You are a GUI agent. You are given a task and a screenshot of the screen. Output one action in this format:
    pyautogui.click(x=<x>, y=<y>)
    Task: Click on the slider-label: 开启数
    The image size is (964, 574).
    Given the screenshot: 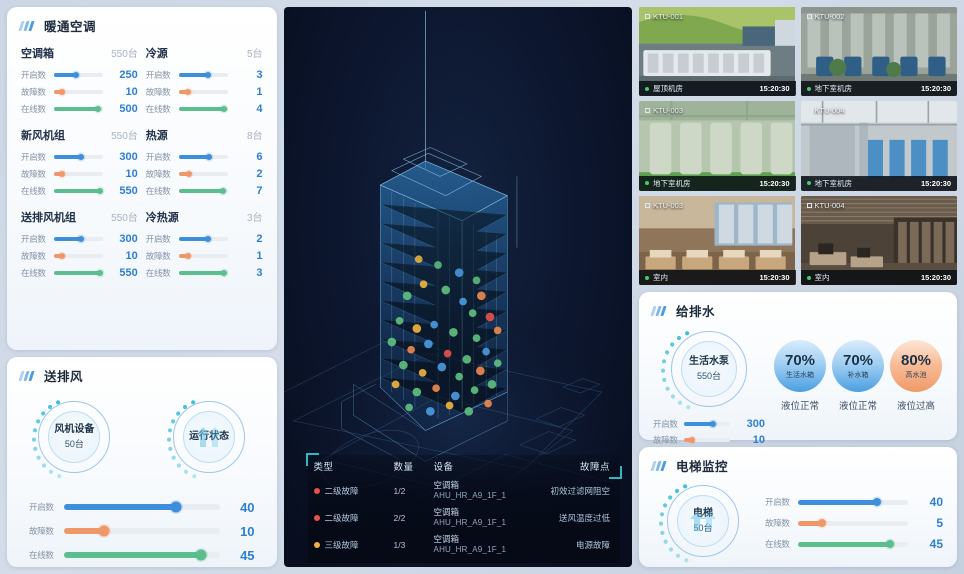 What is the action you would take?
    pyautogui.click(x=41, y=507)
    